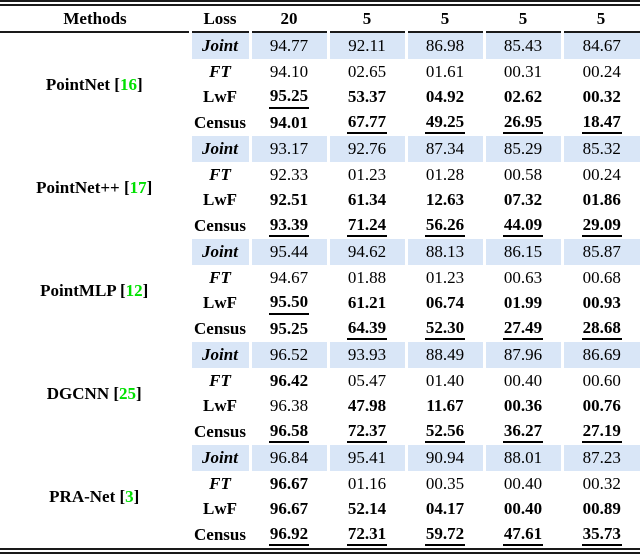 This screenshot has height=557, width=640. What do you see at coordinates (444, 303) in the screenshot?
I see `value-cell: 06.74` at bounding box center [444, 303].